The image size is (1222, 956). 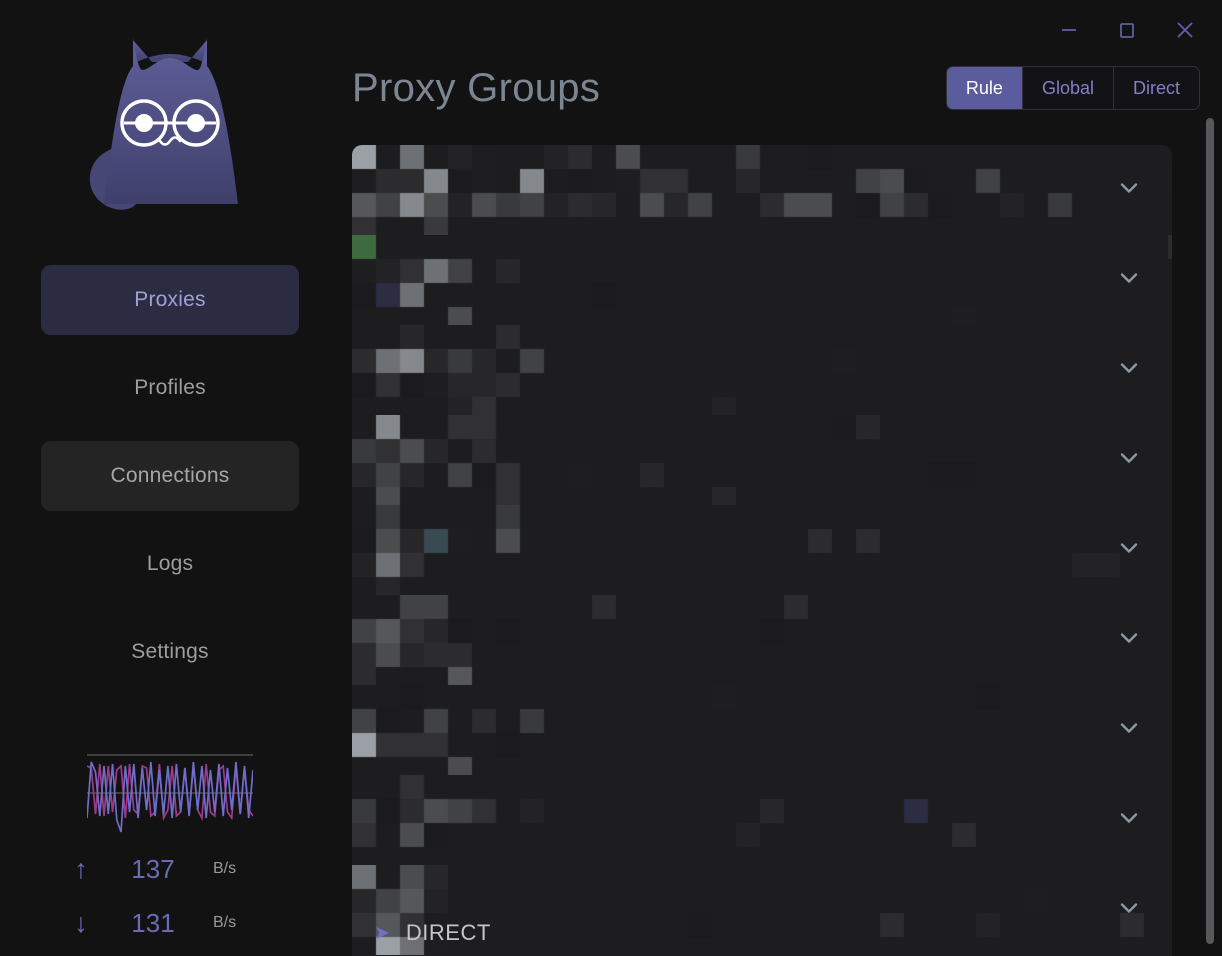 I want to click on maximize-button, so click(x=1127, y=30).